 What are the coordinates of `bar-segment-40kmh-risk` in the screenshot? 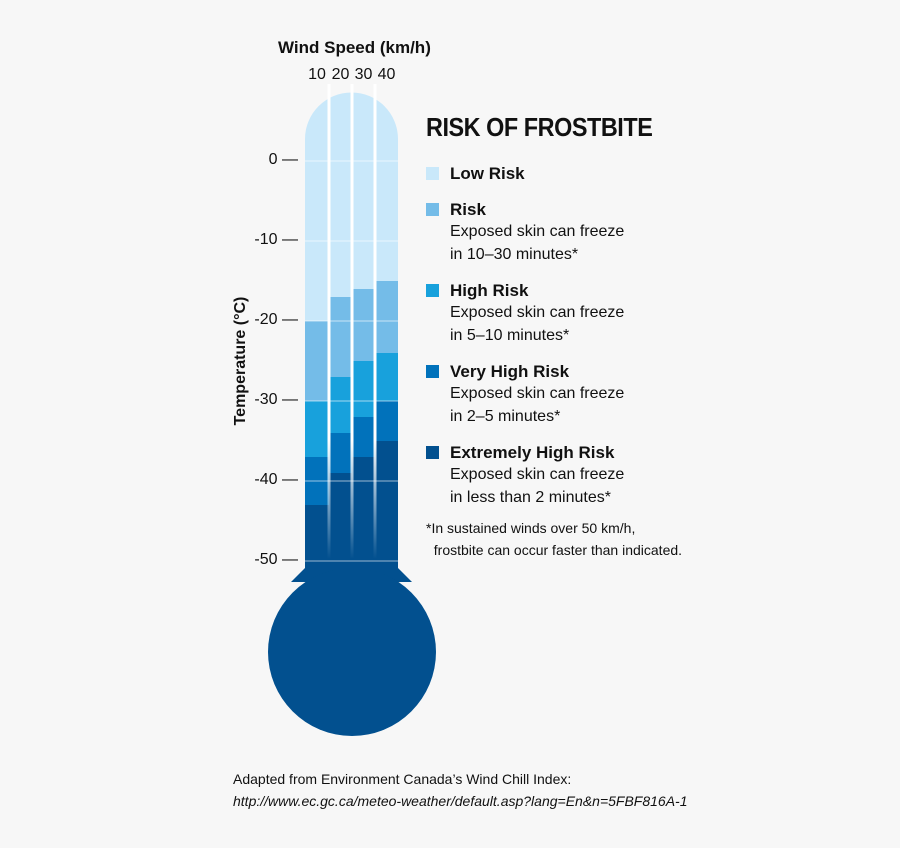 It's located at (386, 317).